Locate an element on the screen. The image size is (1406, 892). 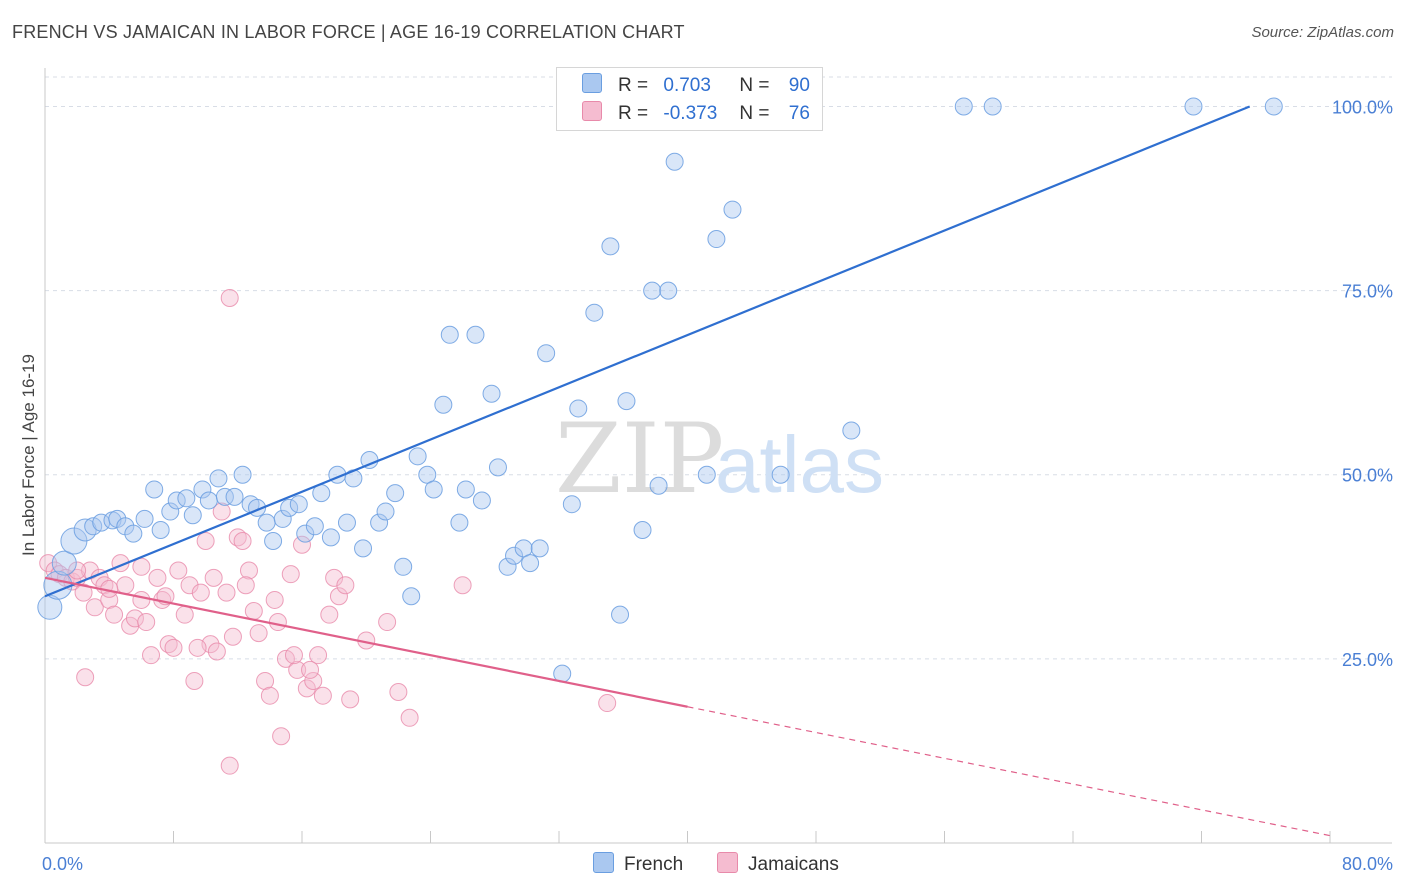
bottom-legend-jamaicans: Jamaicans is located at coordinates (778, 864).